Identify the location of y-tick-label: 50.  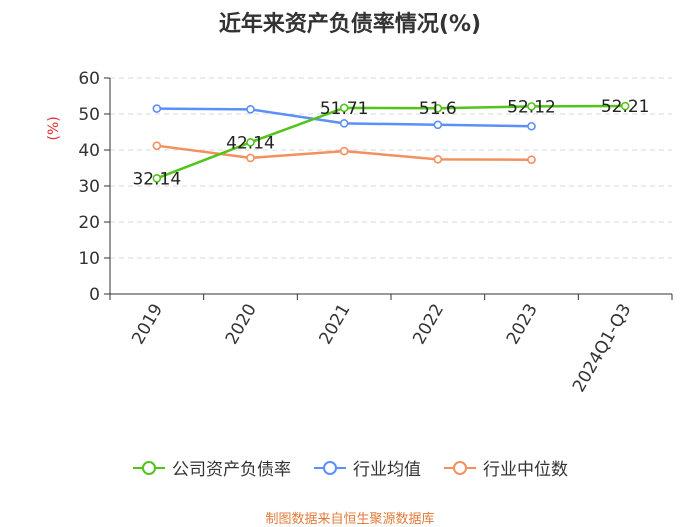
(89, 115).